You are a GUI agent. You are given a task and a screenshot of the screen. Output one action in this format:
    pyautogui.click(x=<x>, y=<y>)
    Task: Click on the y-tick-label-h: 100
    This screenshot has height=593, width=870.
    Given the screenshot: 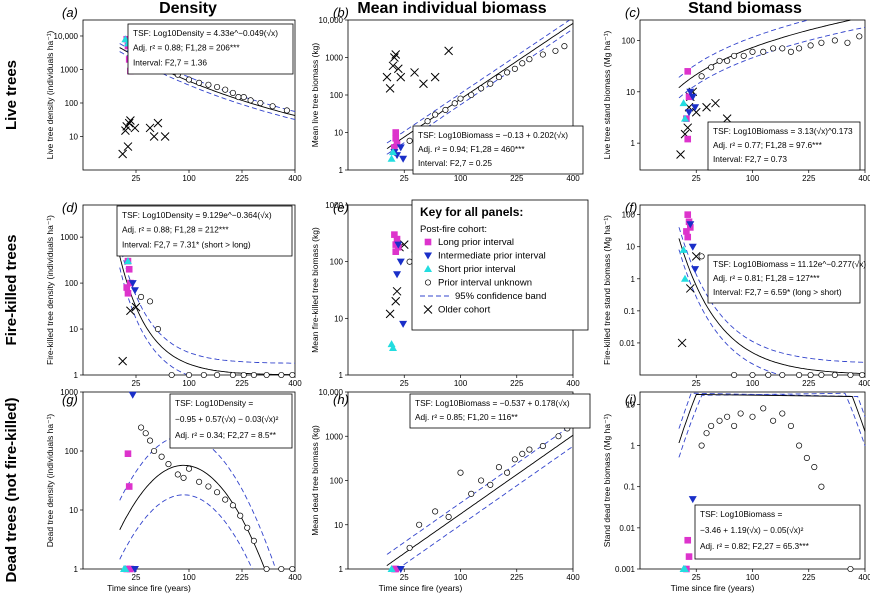 What is the action you would take?
    pyautogui.click(x=337, y=481)
    